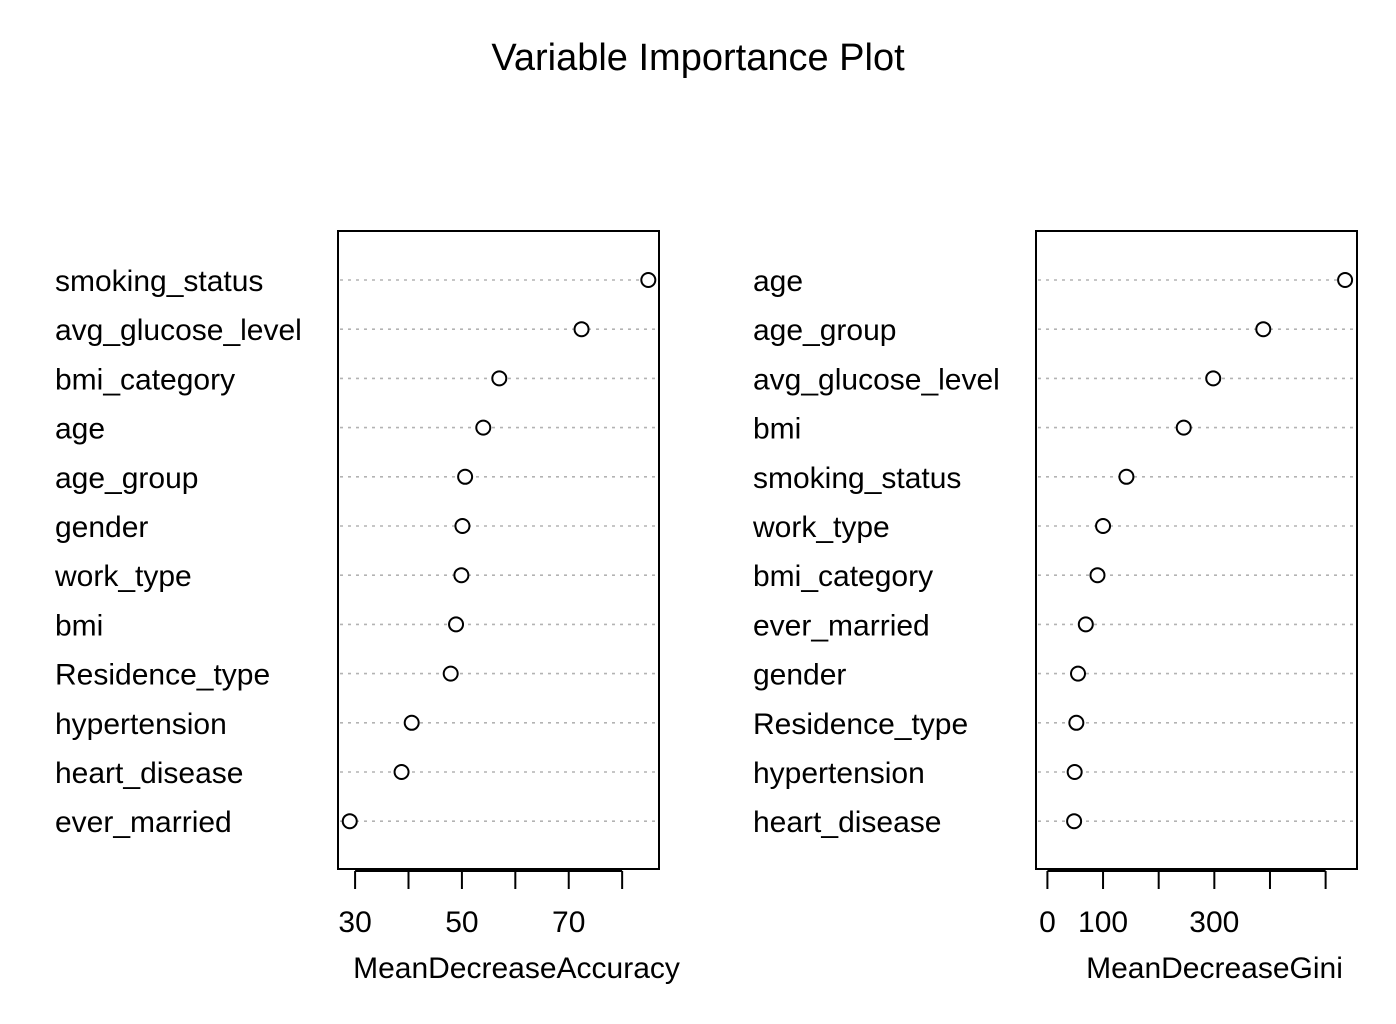  Describe the element at coordinates (568, 922) in the screenshot. I see `x-tick-label: 70` at that location.